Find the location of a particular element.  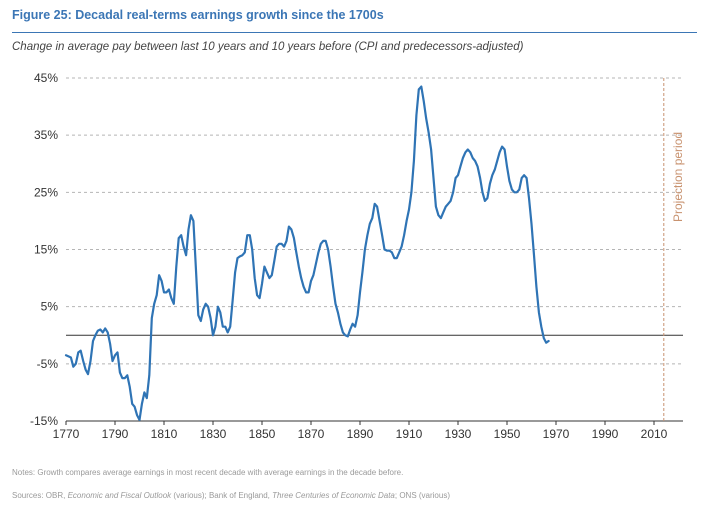

y-tick-label: 5% is located at coordinates (50, 307).